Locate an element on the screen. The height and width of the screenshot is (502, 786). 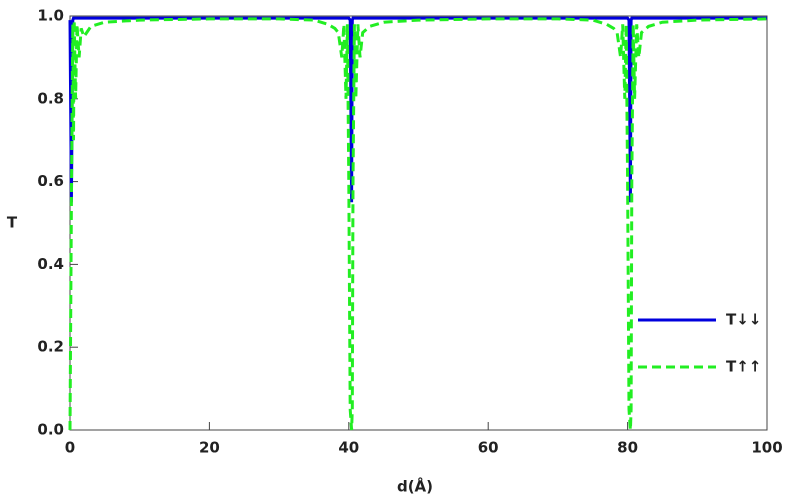
y-tick-label: 0.0 is located at coordinates (50, 430).